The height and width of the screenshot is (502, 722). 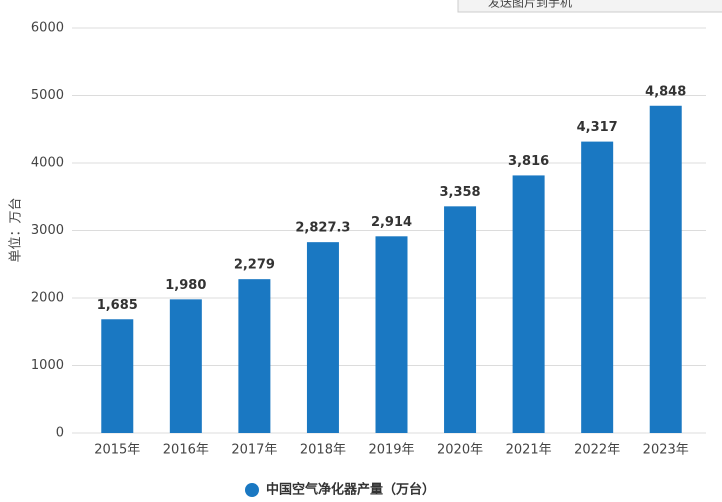 What do you see at coordinates (16, 229) in the screenshot?
I see `y-axis-label: 单位：万台` at bounding box center [16, 229].